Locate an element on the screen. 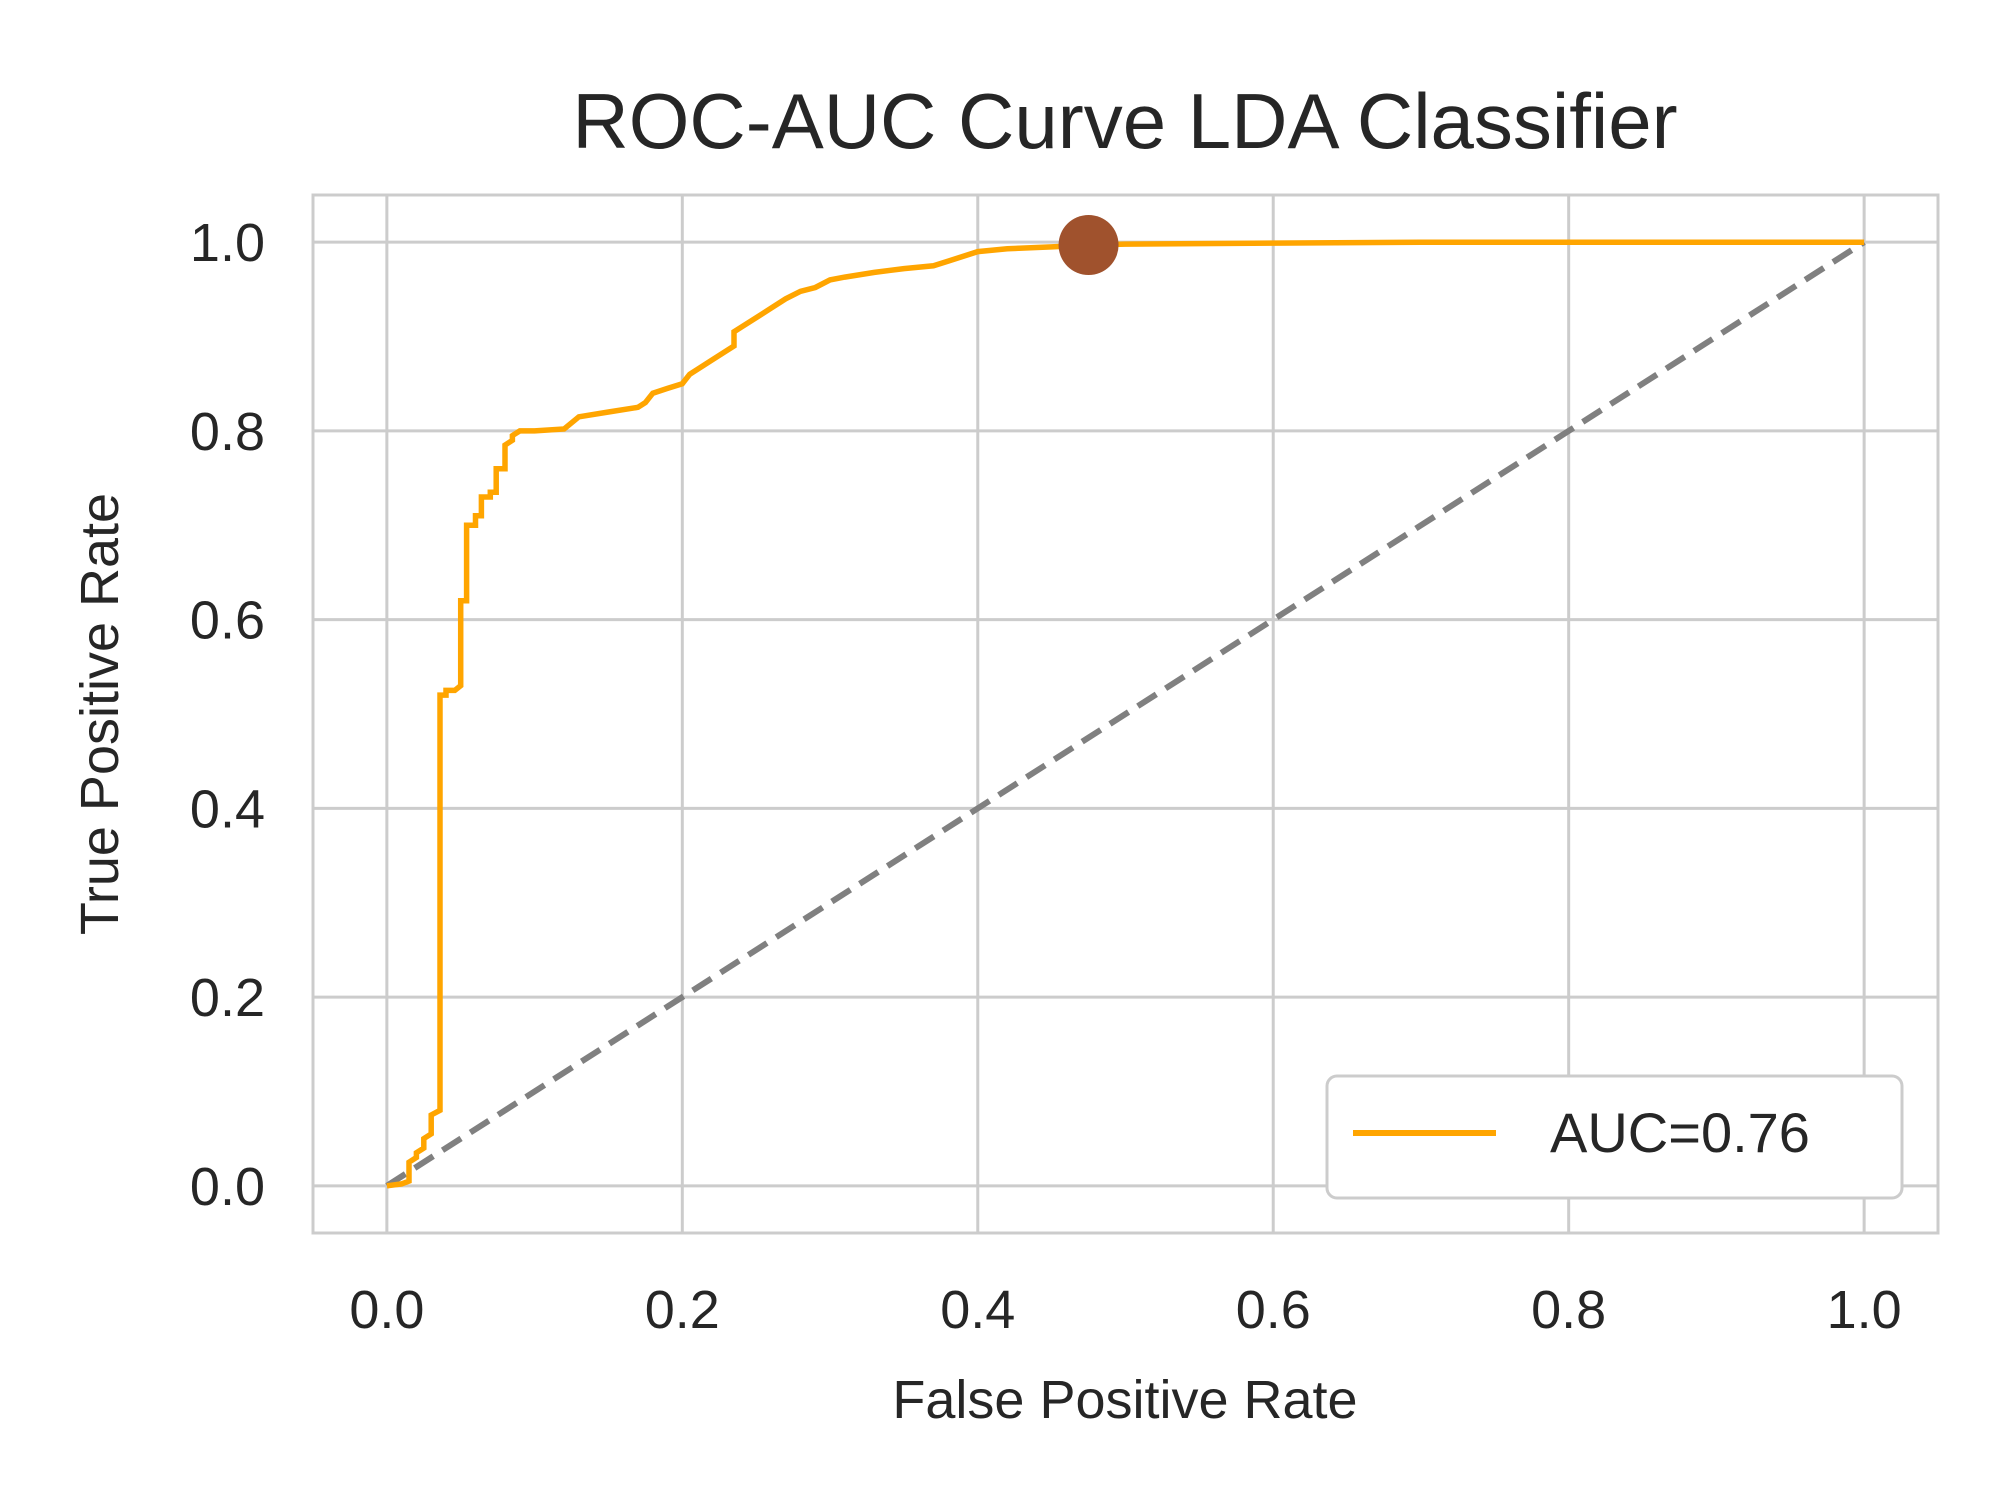  x-axis-label: False Positive Rate is located at coordinates (1124, 1400).